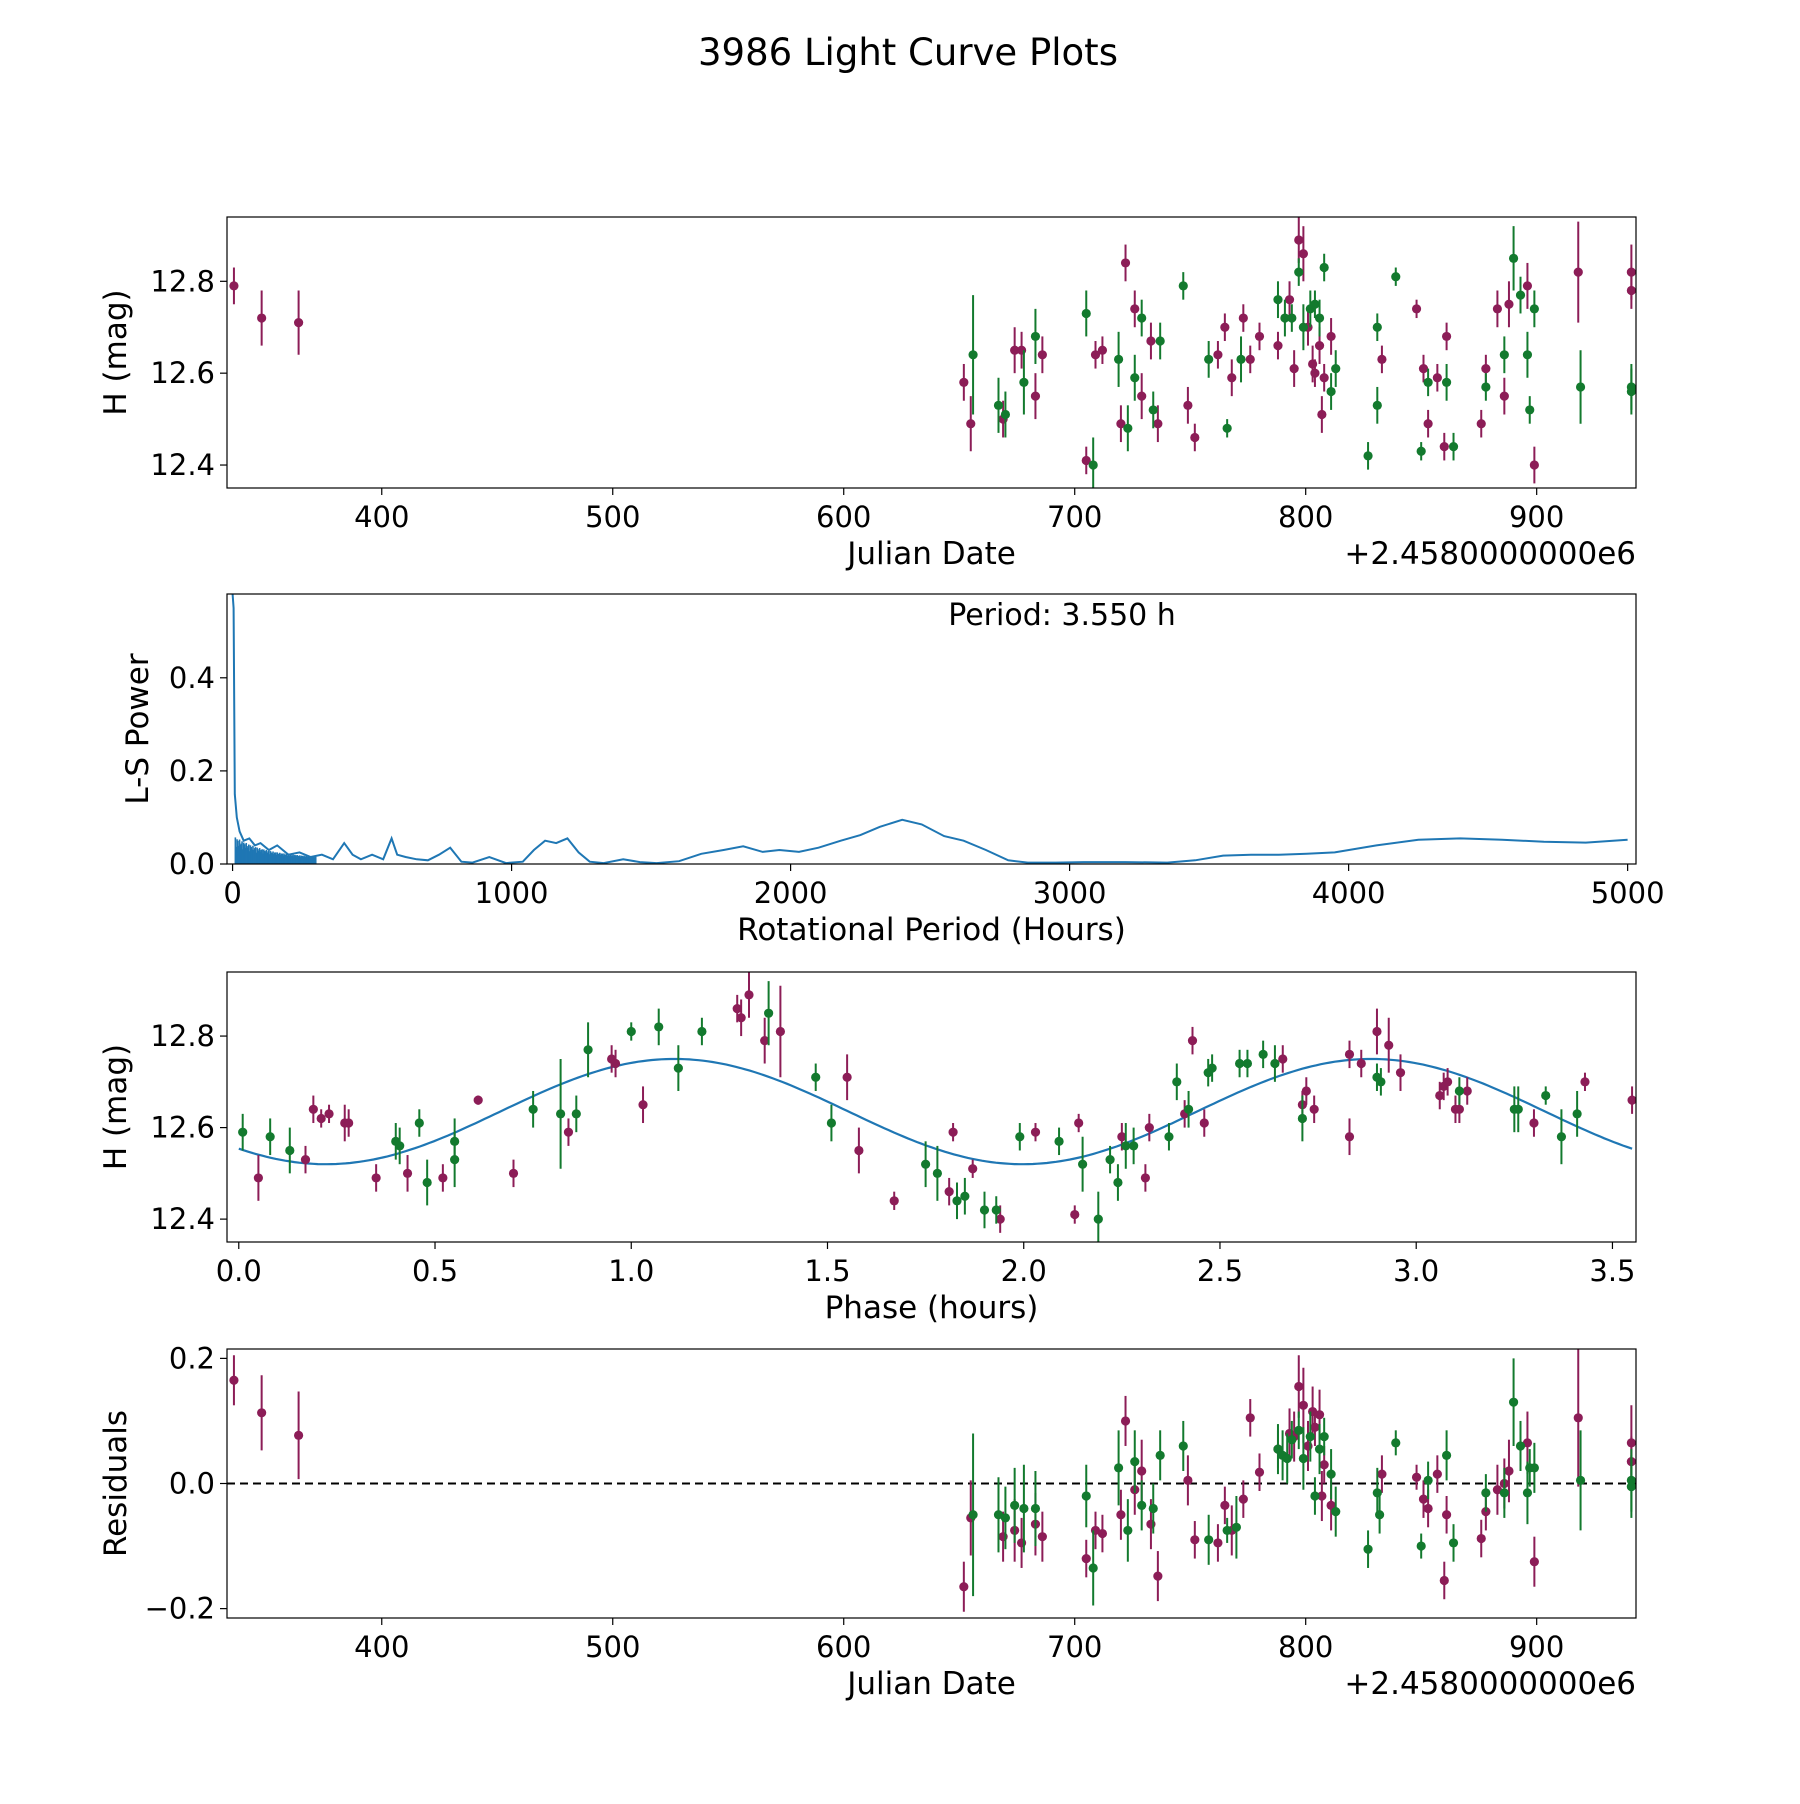  I want to click on x-tick-label: 400, so click(381, 517).